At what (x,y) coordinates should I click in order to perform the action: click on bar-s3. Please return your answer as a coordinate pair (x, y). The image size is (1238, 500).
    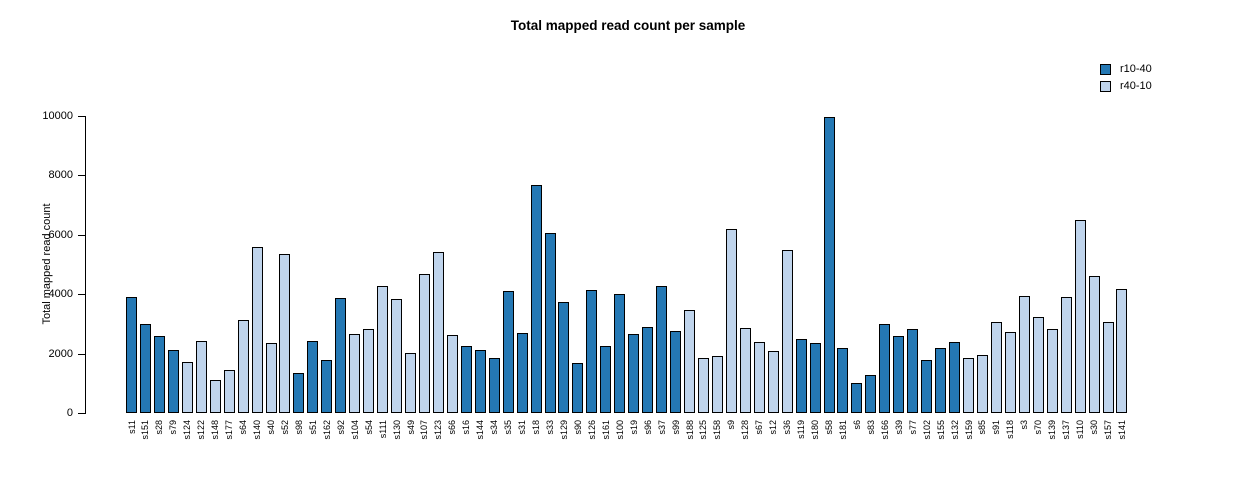
    Looking at the image, I should click on (1024, 354).